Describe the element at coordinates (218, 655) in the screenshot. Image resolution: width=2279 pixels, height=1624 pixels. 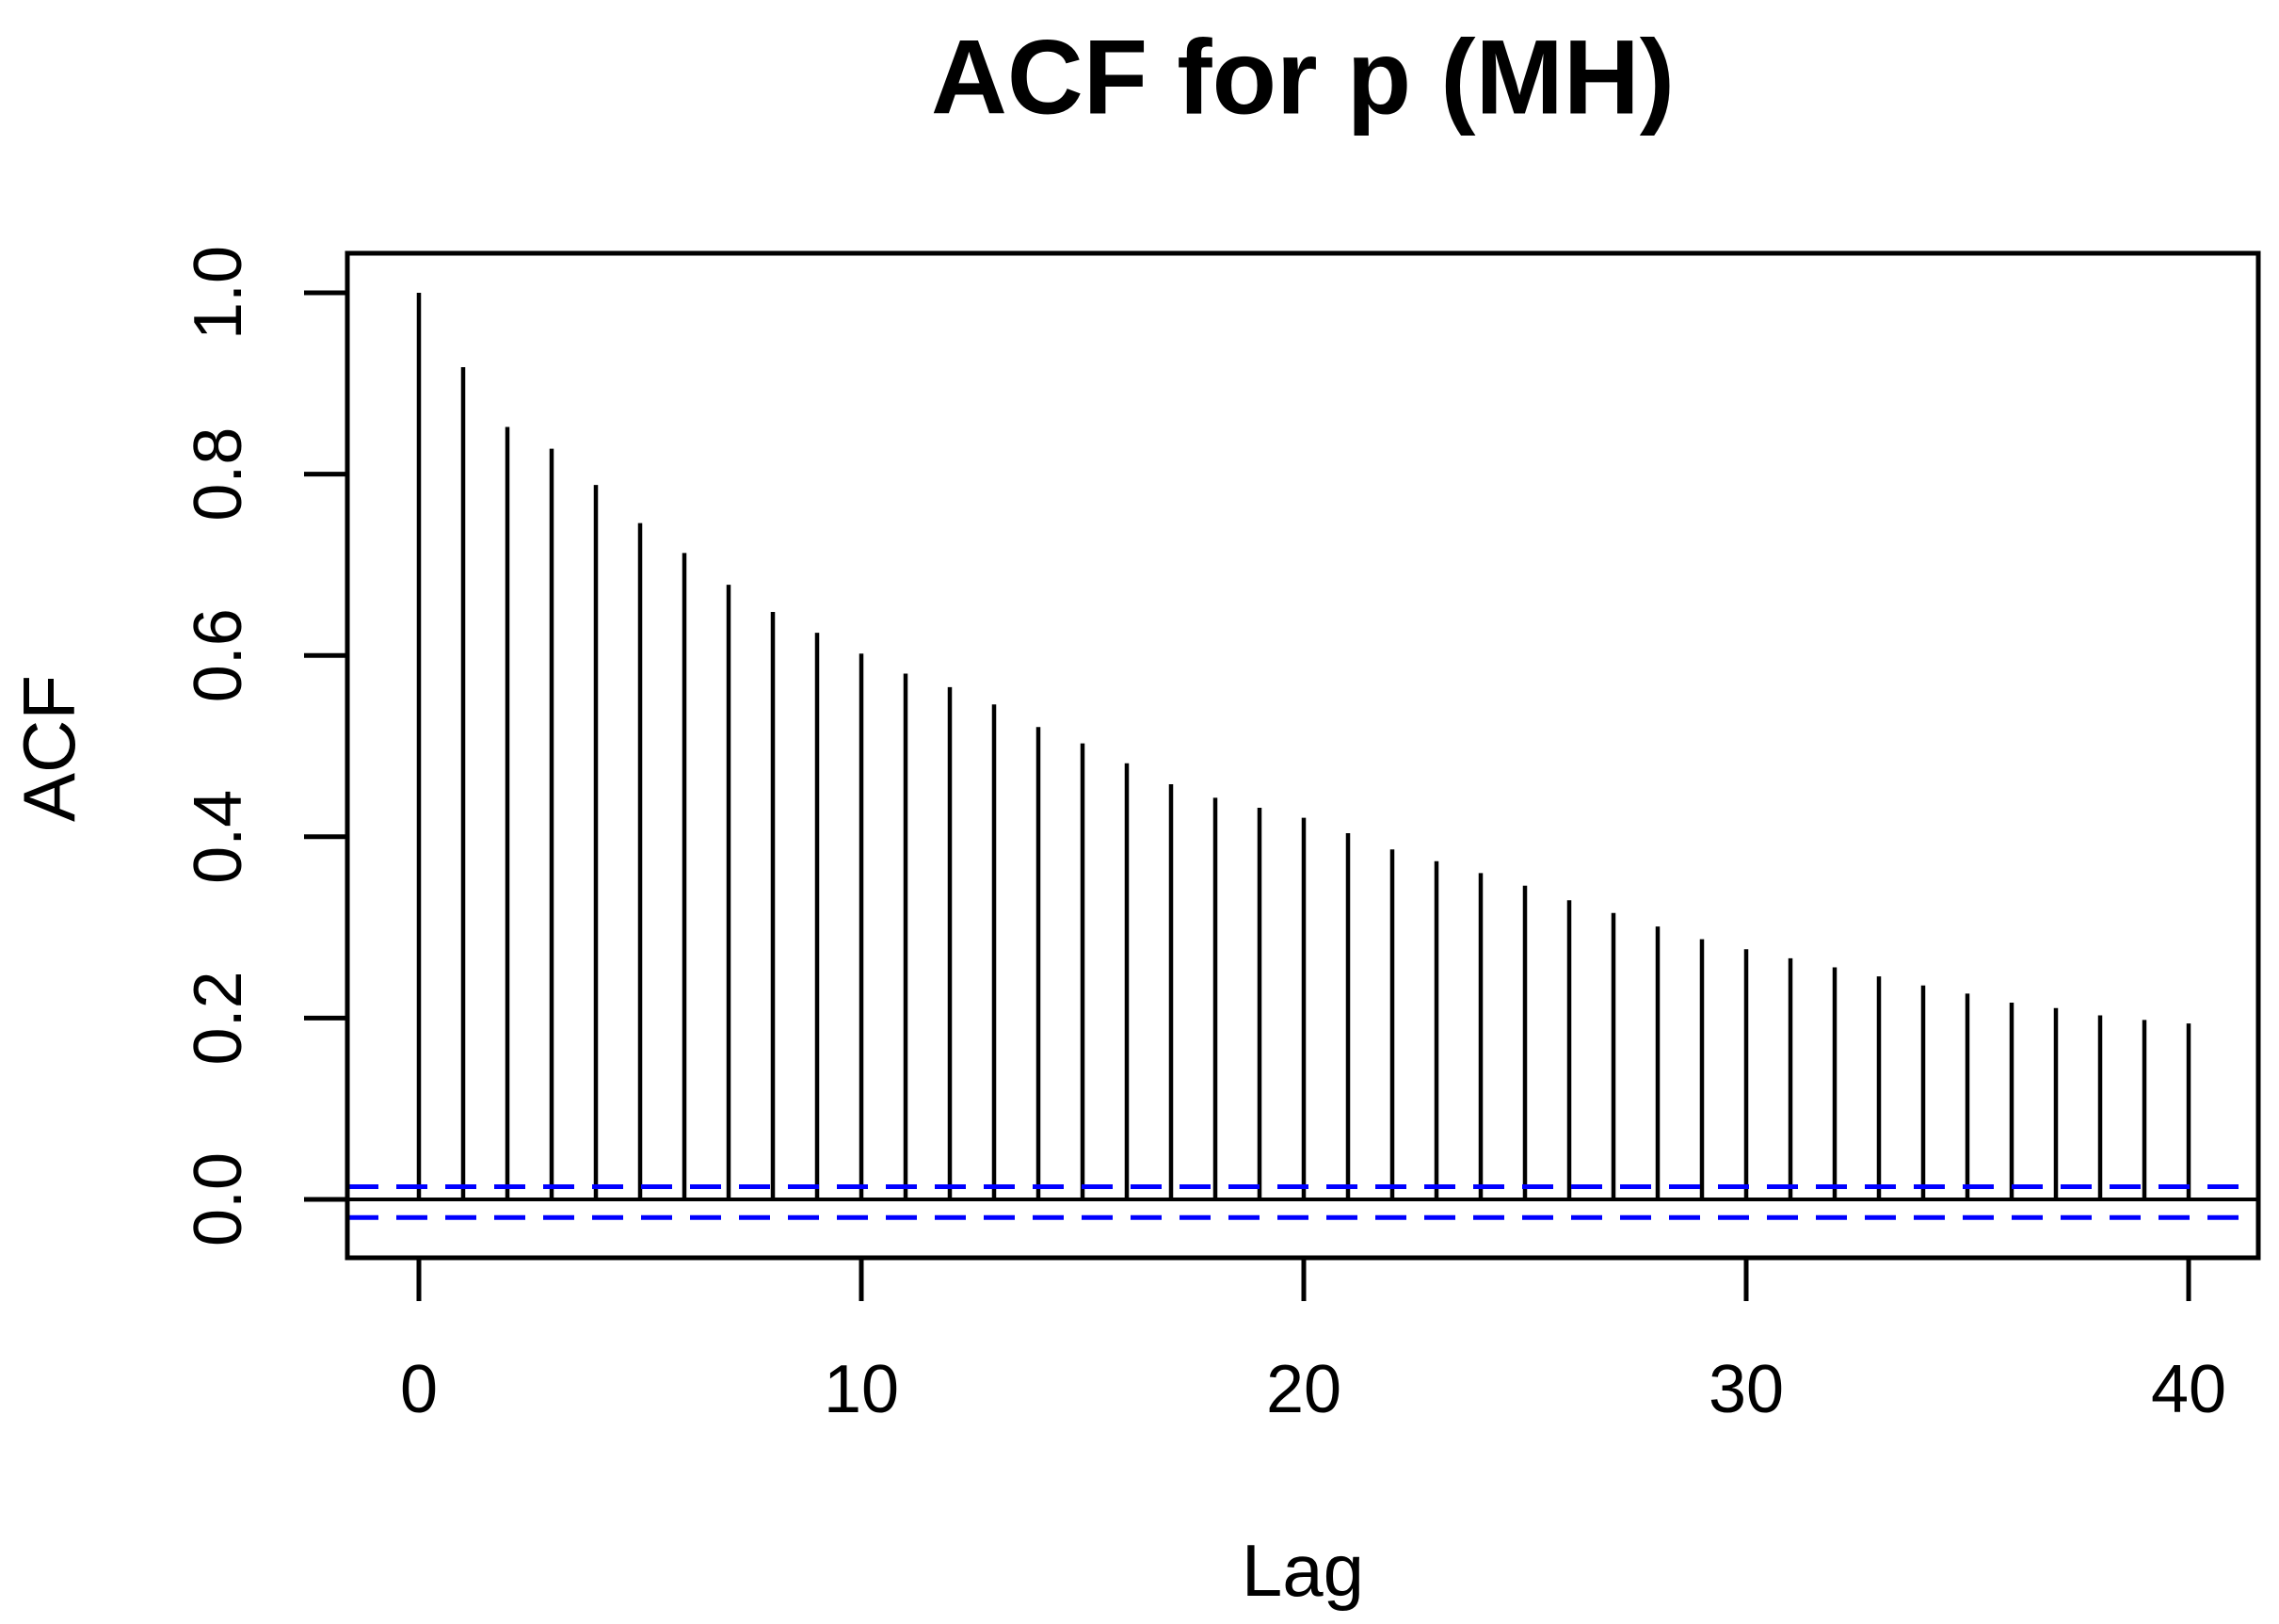
I see `y-tick-label: 0.6` at that location.